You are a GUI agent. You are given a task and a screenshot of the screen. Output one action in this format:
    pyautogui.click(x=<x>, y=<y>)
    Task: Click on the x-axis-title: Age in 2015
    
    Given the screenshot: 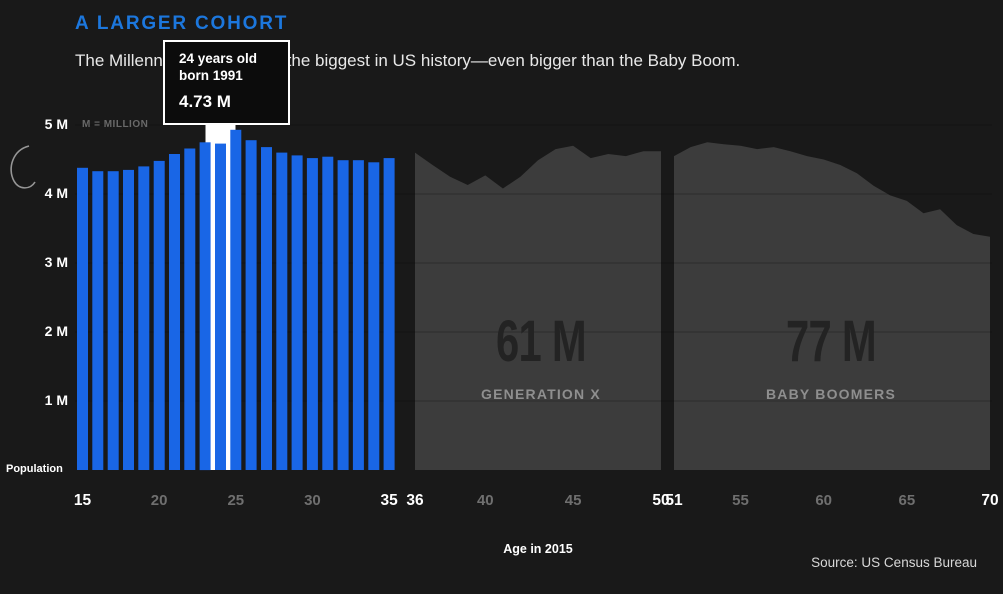 What is the action you would take?
    pyautogui.click(x=538, y=549)
    